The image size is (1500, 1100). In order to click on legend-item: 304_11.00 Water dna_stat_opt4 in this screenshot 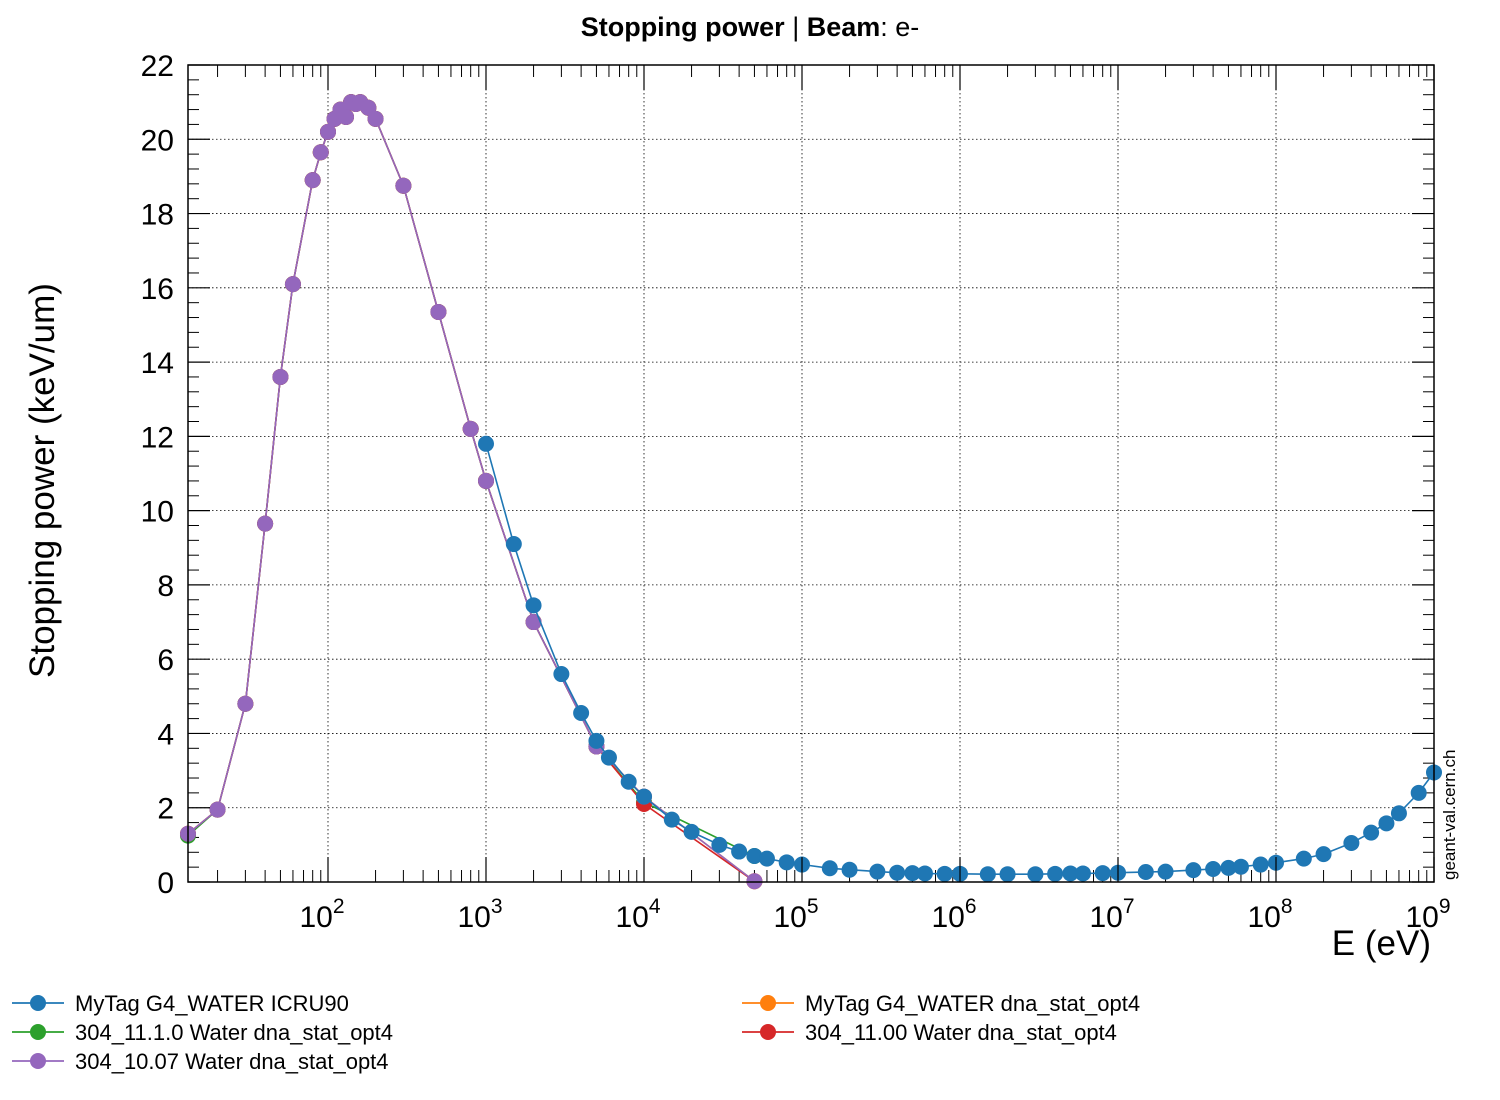, I will do `click(929, 1032)`.